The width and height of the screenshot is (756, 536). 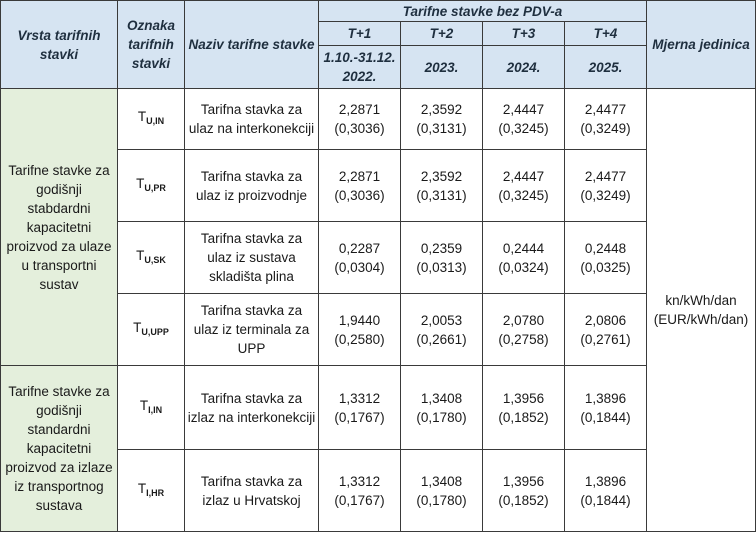 What do you see at coordinates (605, 329) in the screenshot?
I see `tariff-value: 2,0806 (0,2761)` at bounding box center [605, 329].